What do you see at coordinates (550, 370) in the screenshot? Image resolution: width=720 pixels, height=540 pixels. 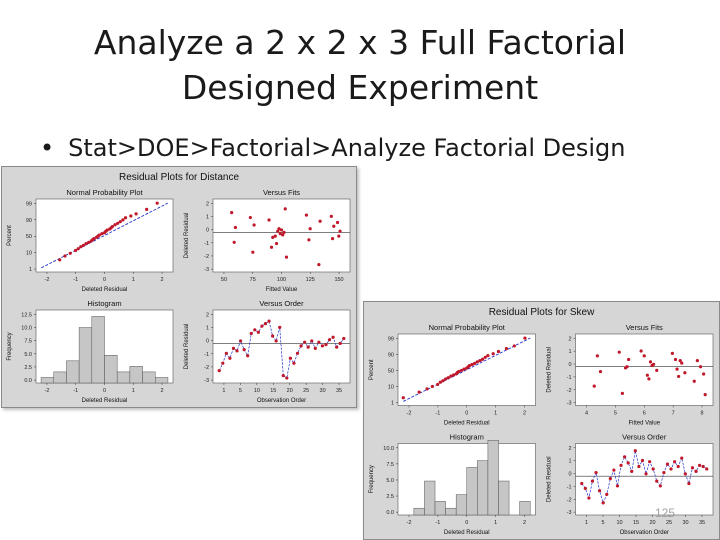 I see `subplot-versus-fits-ylabel: Deleted Residual` at bounding box center [550, 370].